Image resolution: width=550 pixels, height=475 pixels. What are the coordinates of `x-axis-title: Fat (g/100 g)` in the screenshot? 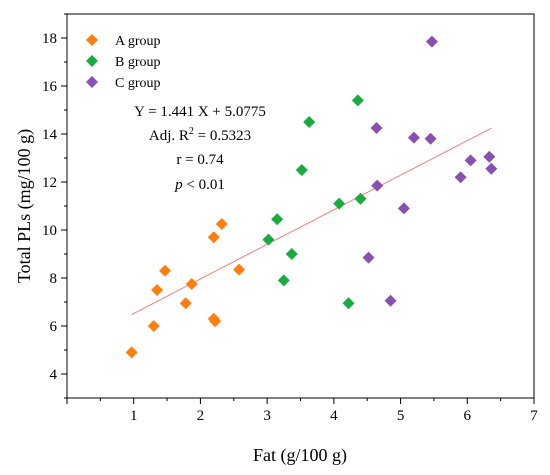 It's located at (300, 455).